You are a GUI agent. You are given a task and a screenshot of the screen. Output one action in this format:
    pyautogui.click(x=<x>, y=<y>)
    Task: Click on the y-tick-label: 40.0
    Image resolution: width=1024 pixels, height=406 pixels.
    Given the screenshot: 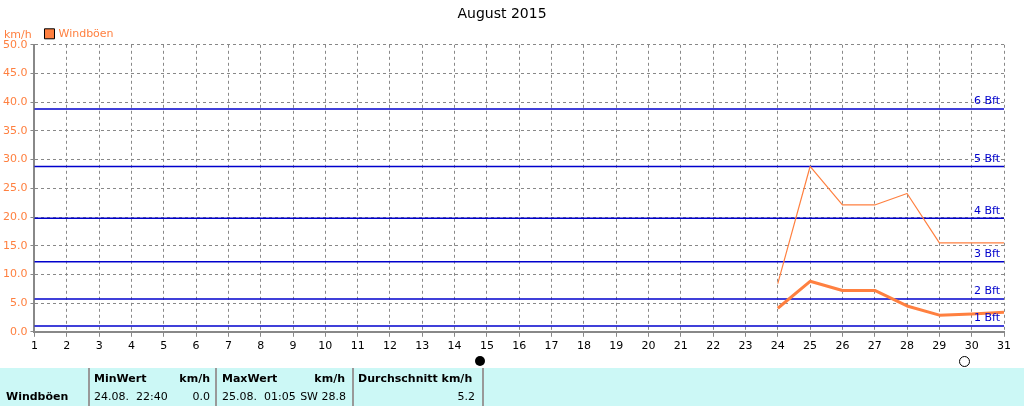 What is the action you would take?
    pyautogui.click(x=15, y=102)
    